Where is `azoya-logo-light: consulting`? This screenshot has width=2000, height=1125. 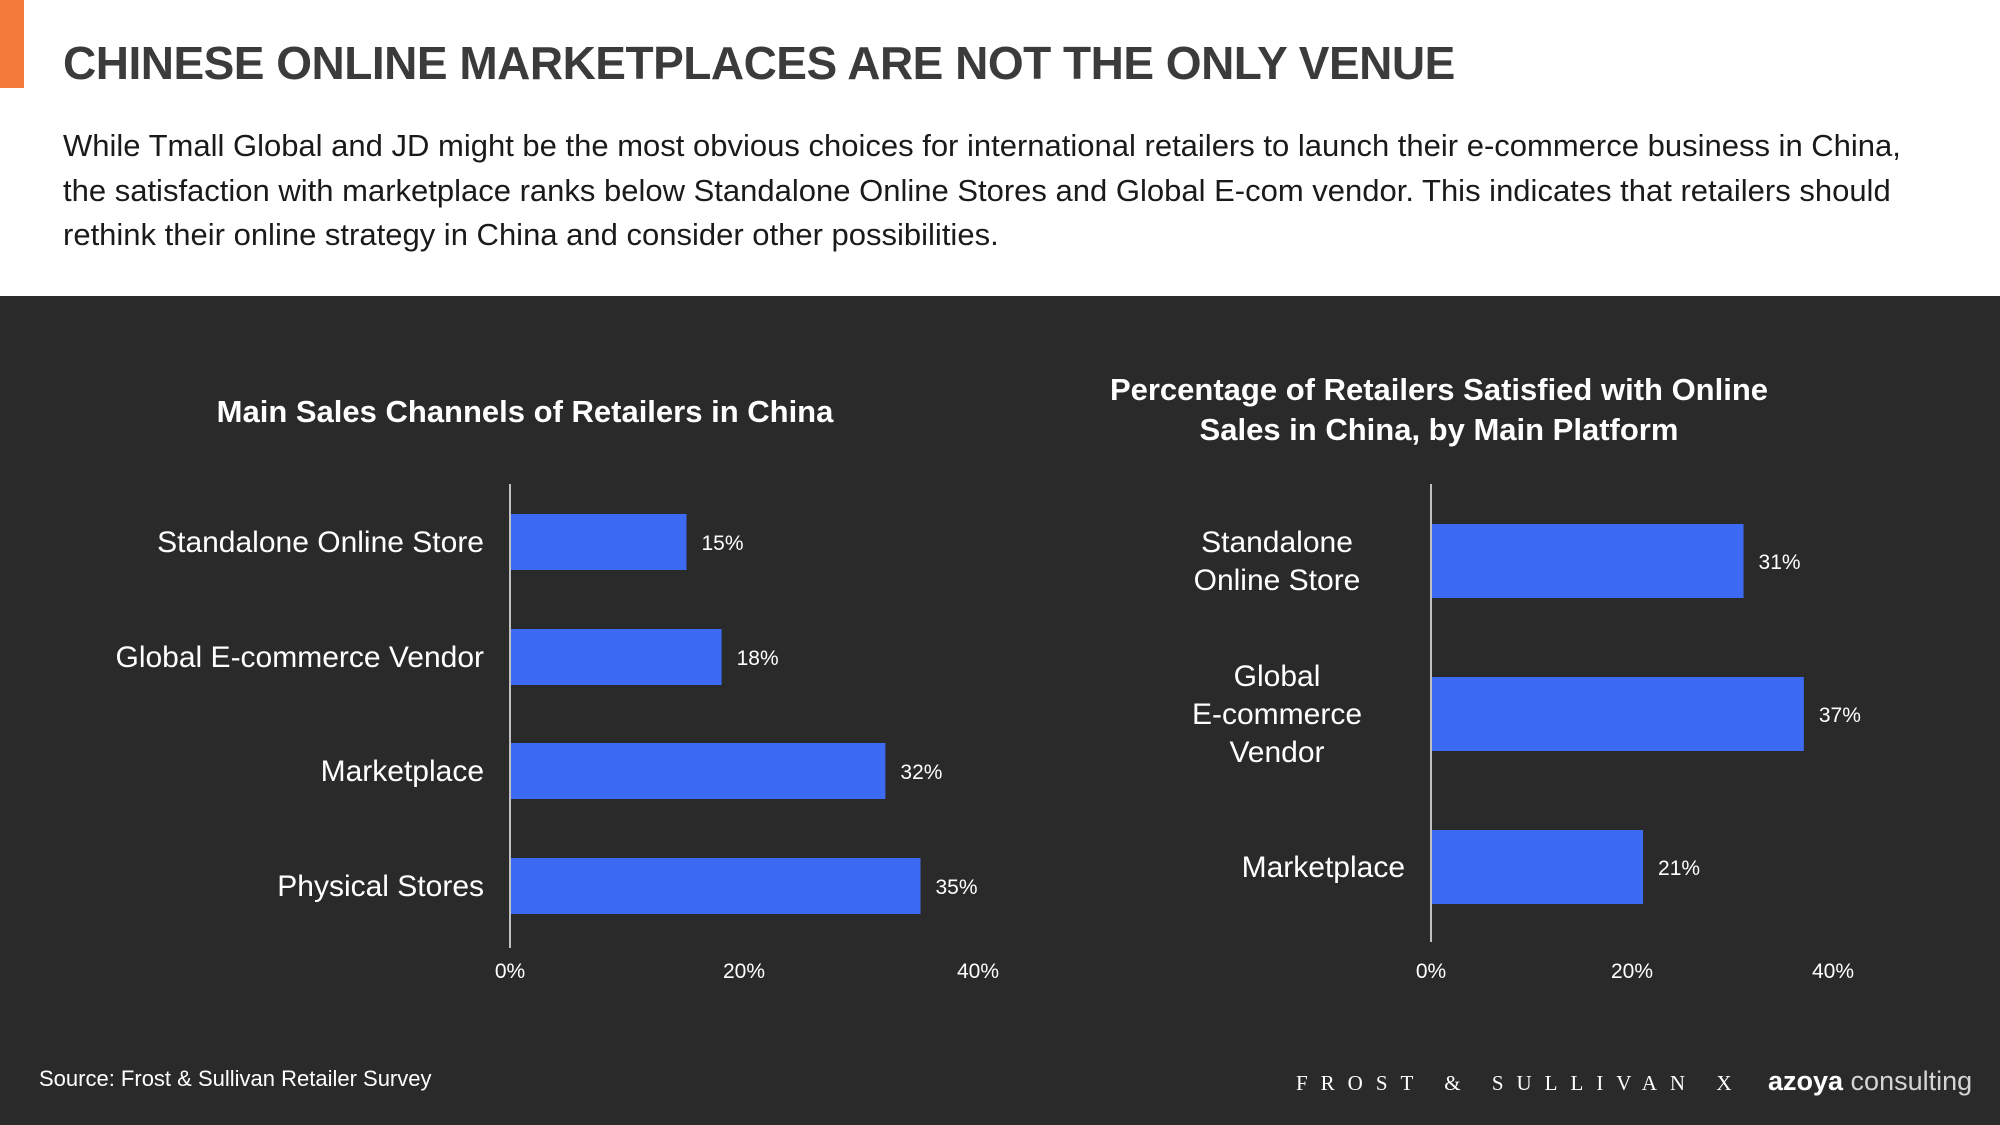 azoya-logo-light: consulting is located at coordinates (1908, 1081).